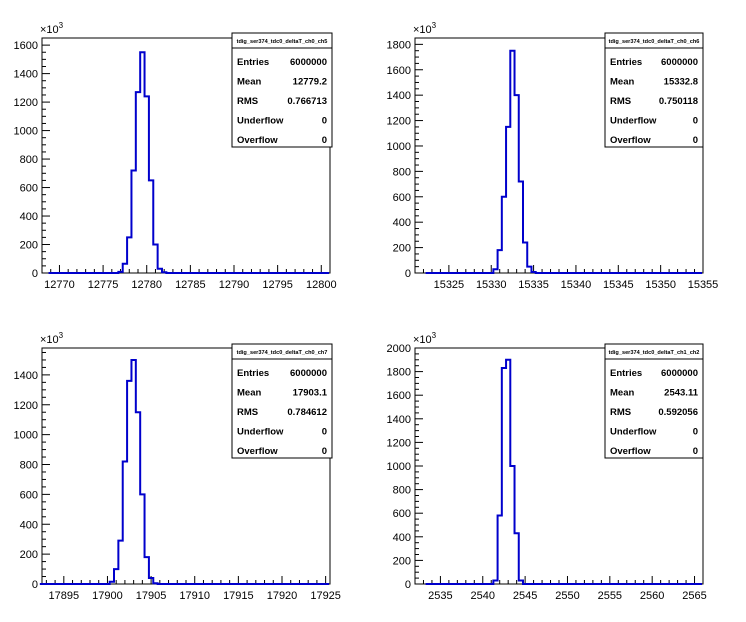  I want to click on x-tick-label: 15330, so click(491, 285).